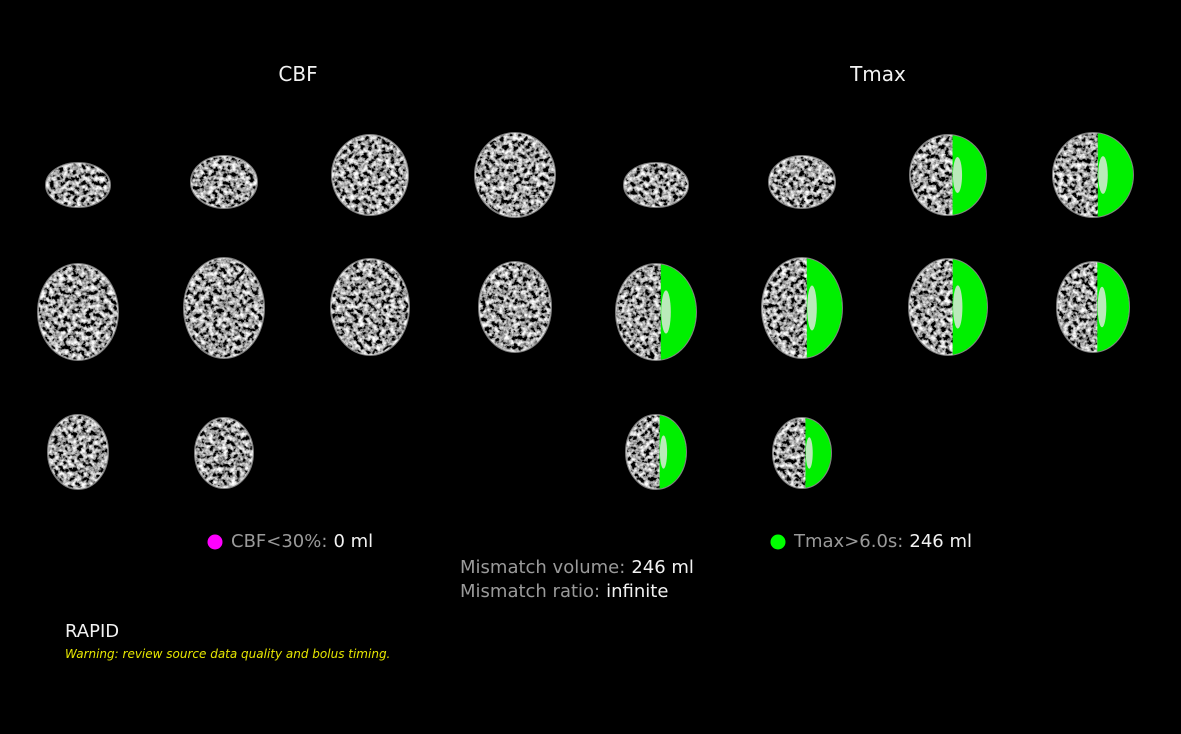 The image size is (1181, 734). Describe the element at coordinates (530, 591) in the screenshot. I see `mismatch-label: Mismatch ratio:` at that location.